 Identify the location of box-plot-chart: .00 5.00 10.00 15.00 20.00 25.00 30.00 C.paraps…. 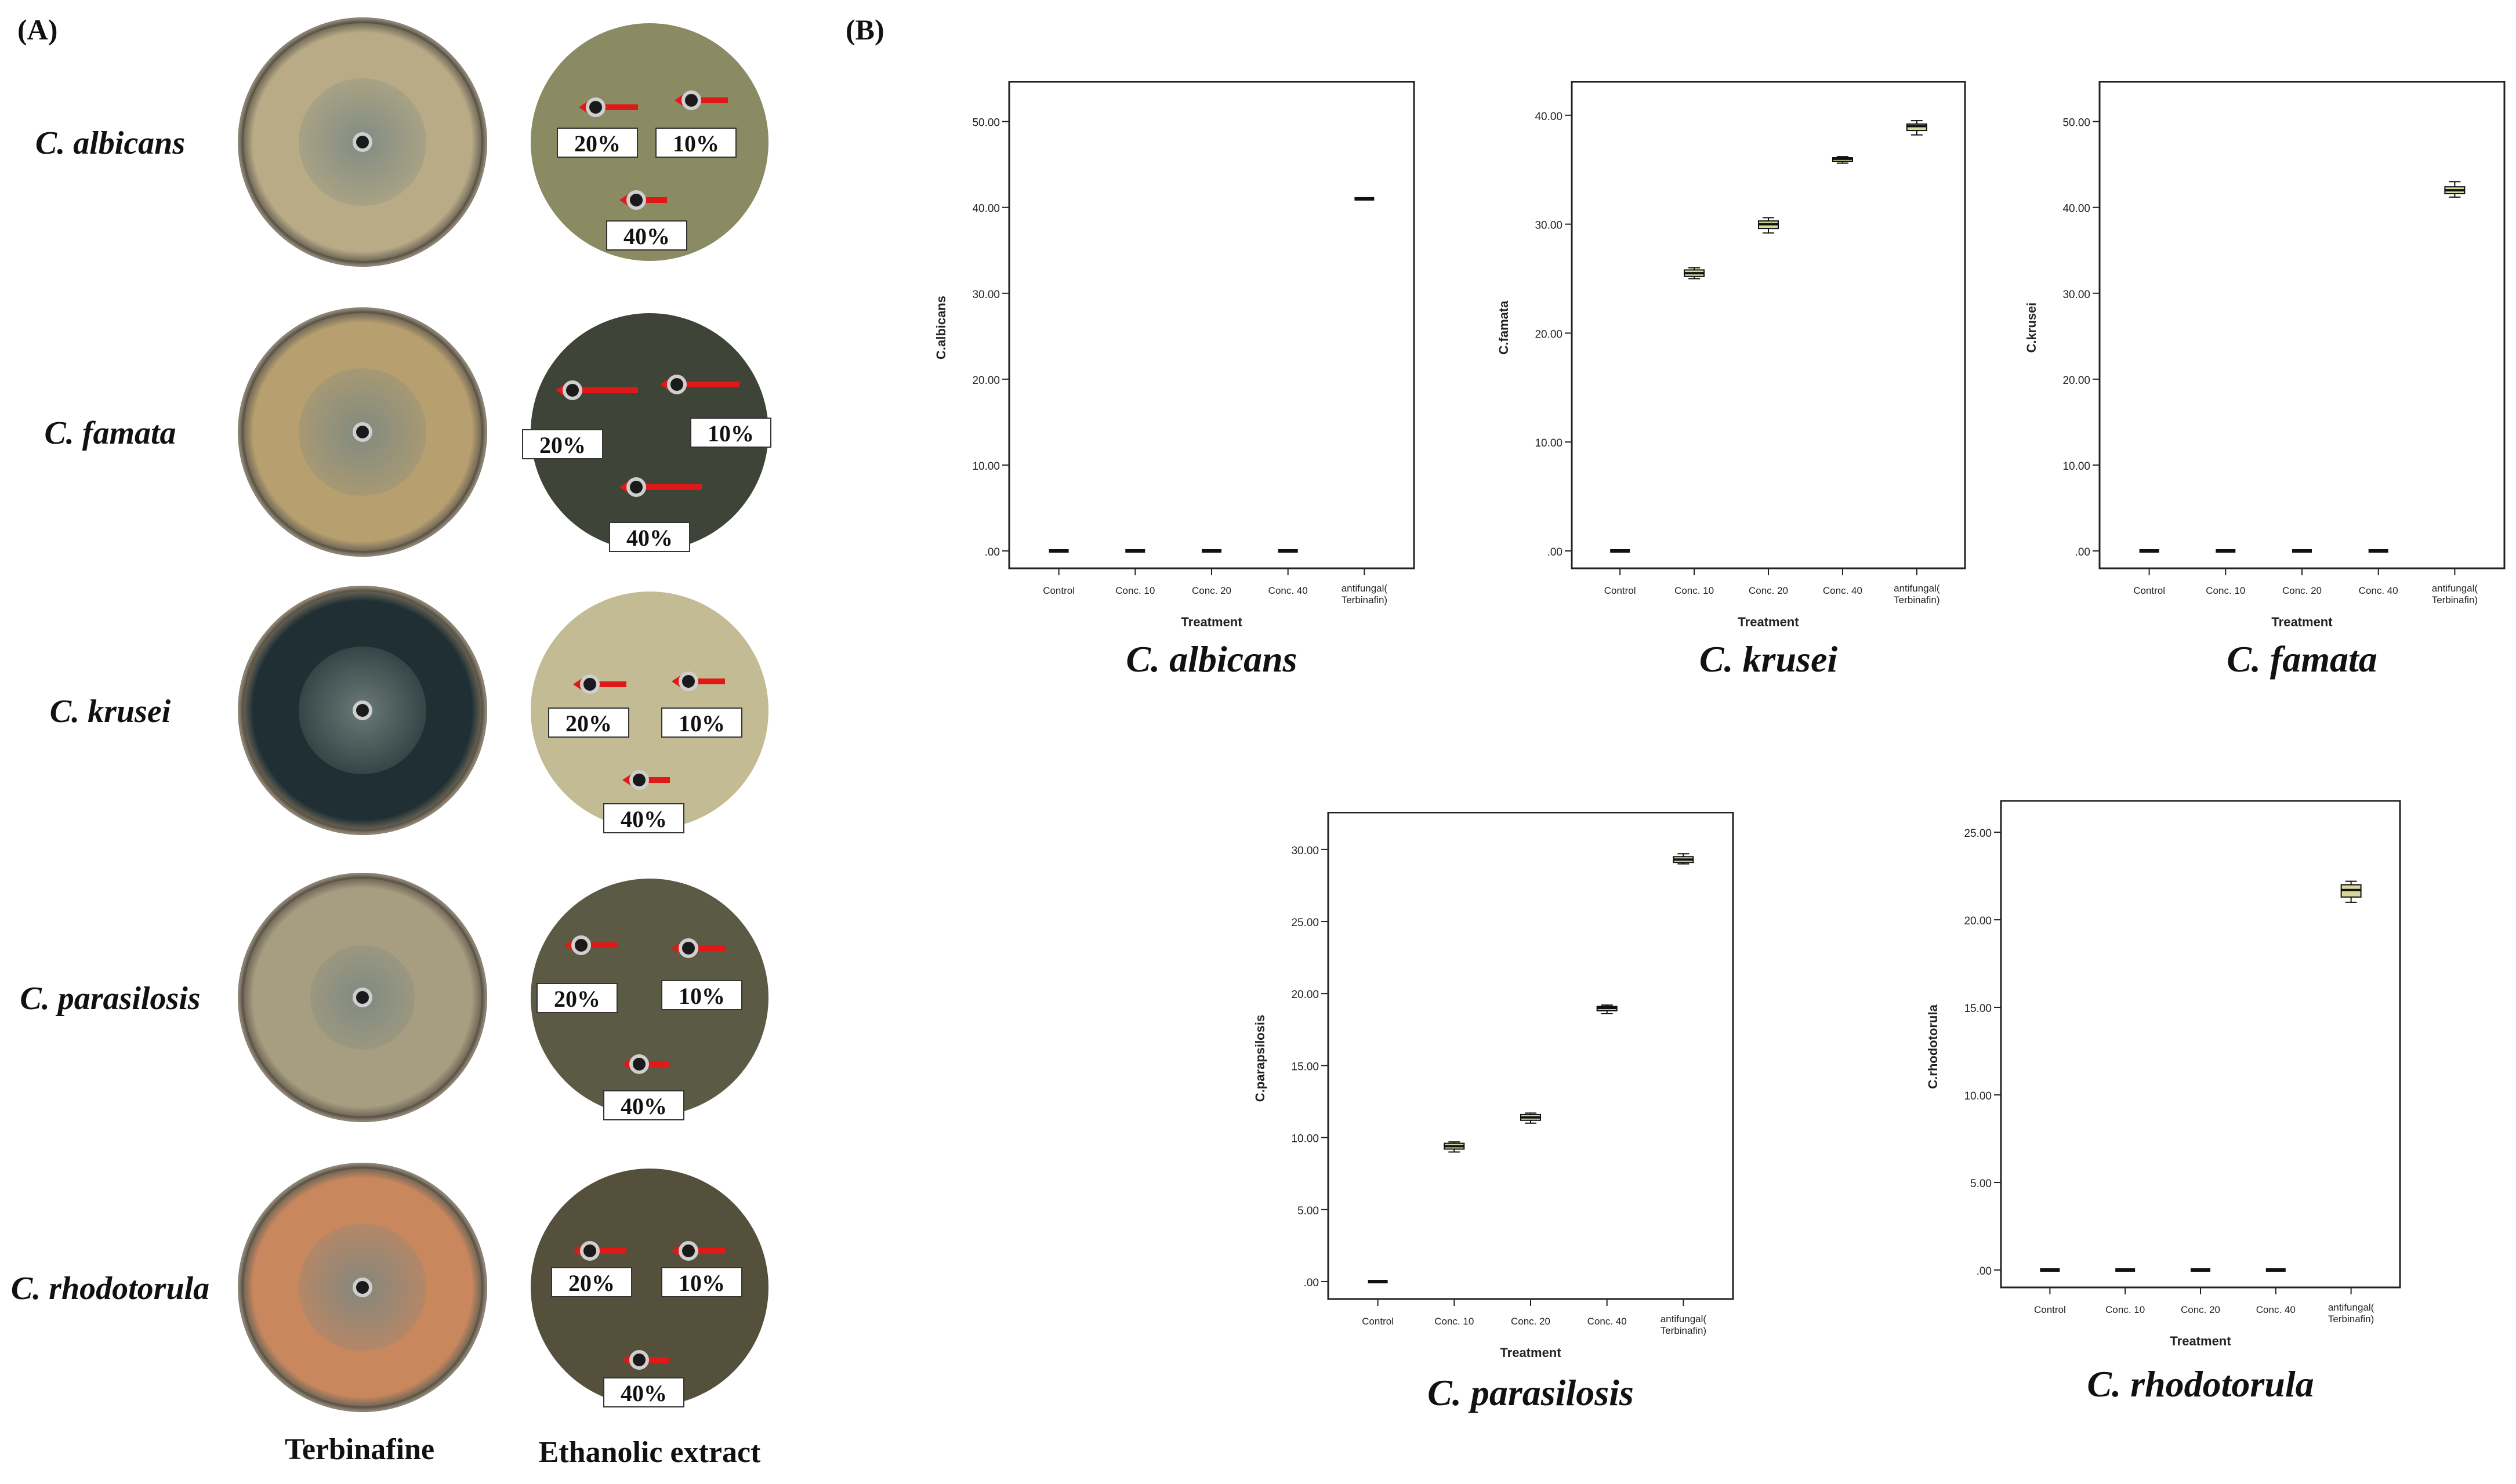
(1493, 1086).